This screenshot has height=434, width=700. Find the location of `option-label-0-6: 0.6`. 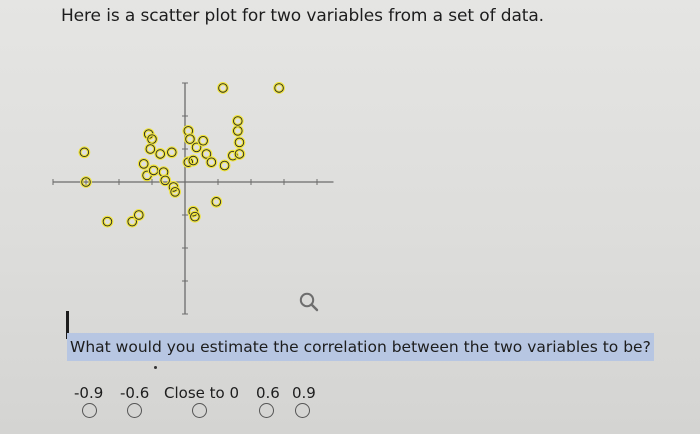

option-label-0-6: 0.6 is located at coordinates (268, 393).